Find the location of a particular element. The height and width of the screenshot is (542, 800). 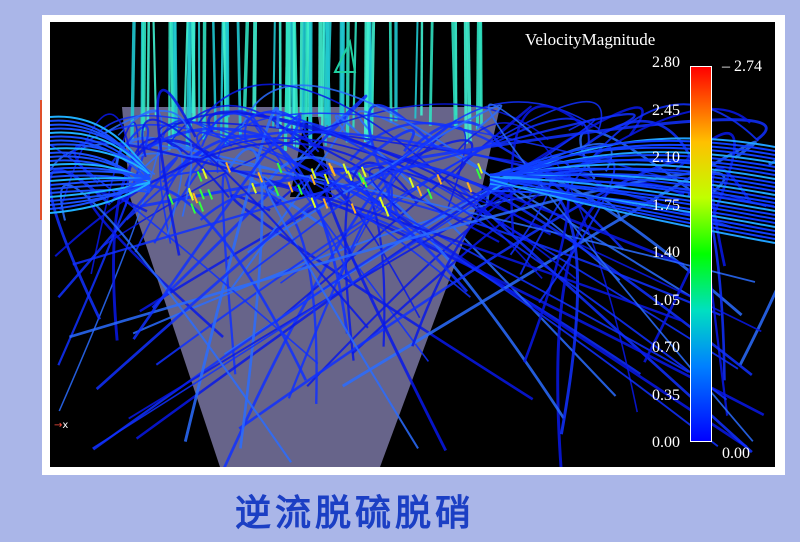

legend-tick: 1.05 is located at coordinates (666, 300).